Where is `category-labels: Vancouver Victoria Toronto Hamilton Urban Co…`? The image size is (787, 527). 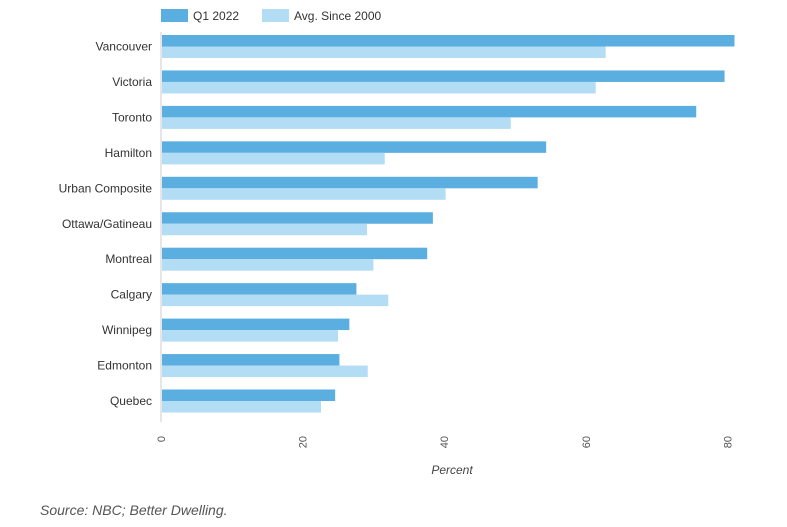 category-labels: Vancouver Victoria Toronto Hamilton Urban Co… is located at coordinates (106, 224).